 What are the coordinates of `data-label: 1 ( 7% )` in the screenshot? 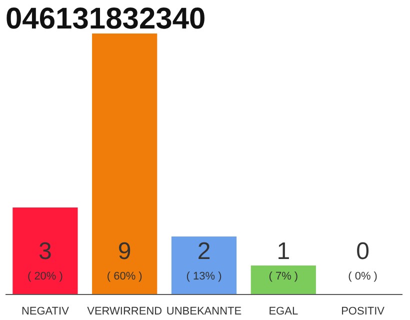 It's located at (283, 260).